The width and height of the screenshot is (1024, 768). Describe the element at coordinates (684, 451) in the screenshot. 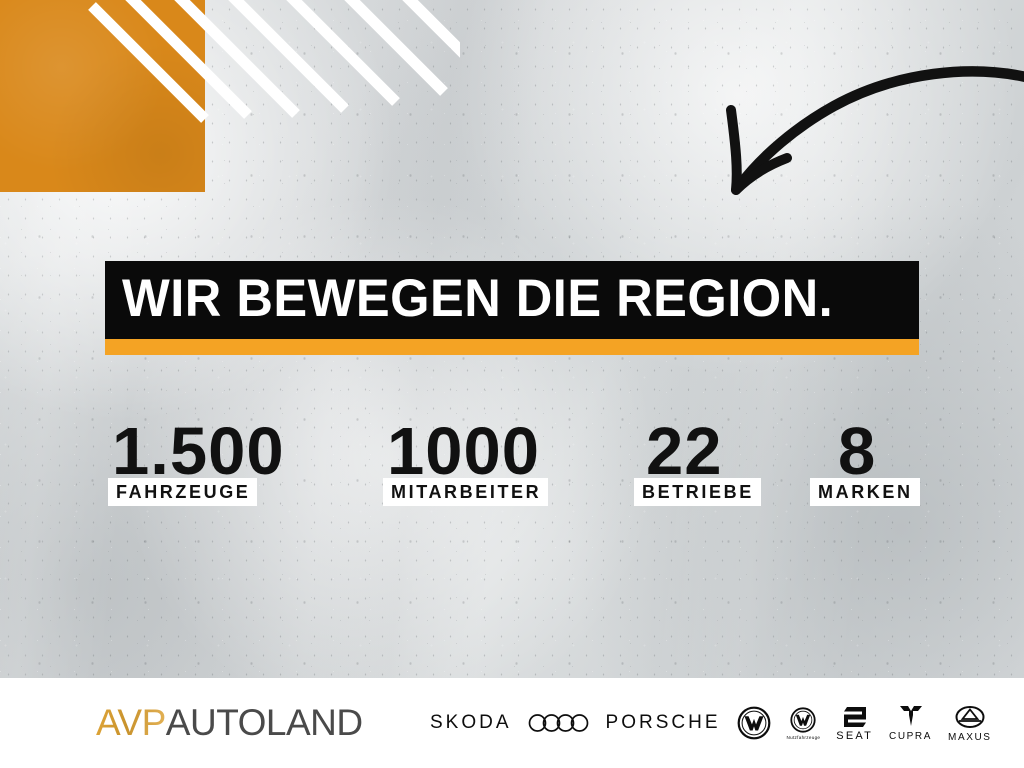

I see `stat-number: 22` at that location.